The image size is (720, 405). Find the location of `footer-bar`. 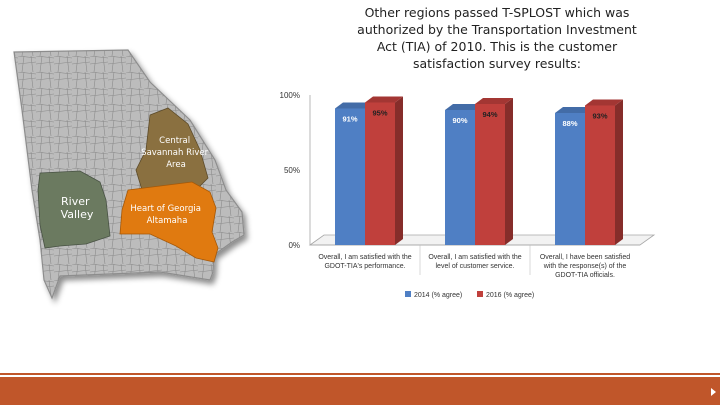

footer-bar is located at coordinates (360, 391).